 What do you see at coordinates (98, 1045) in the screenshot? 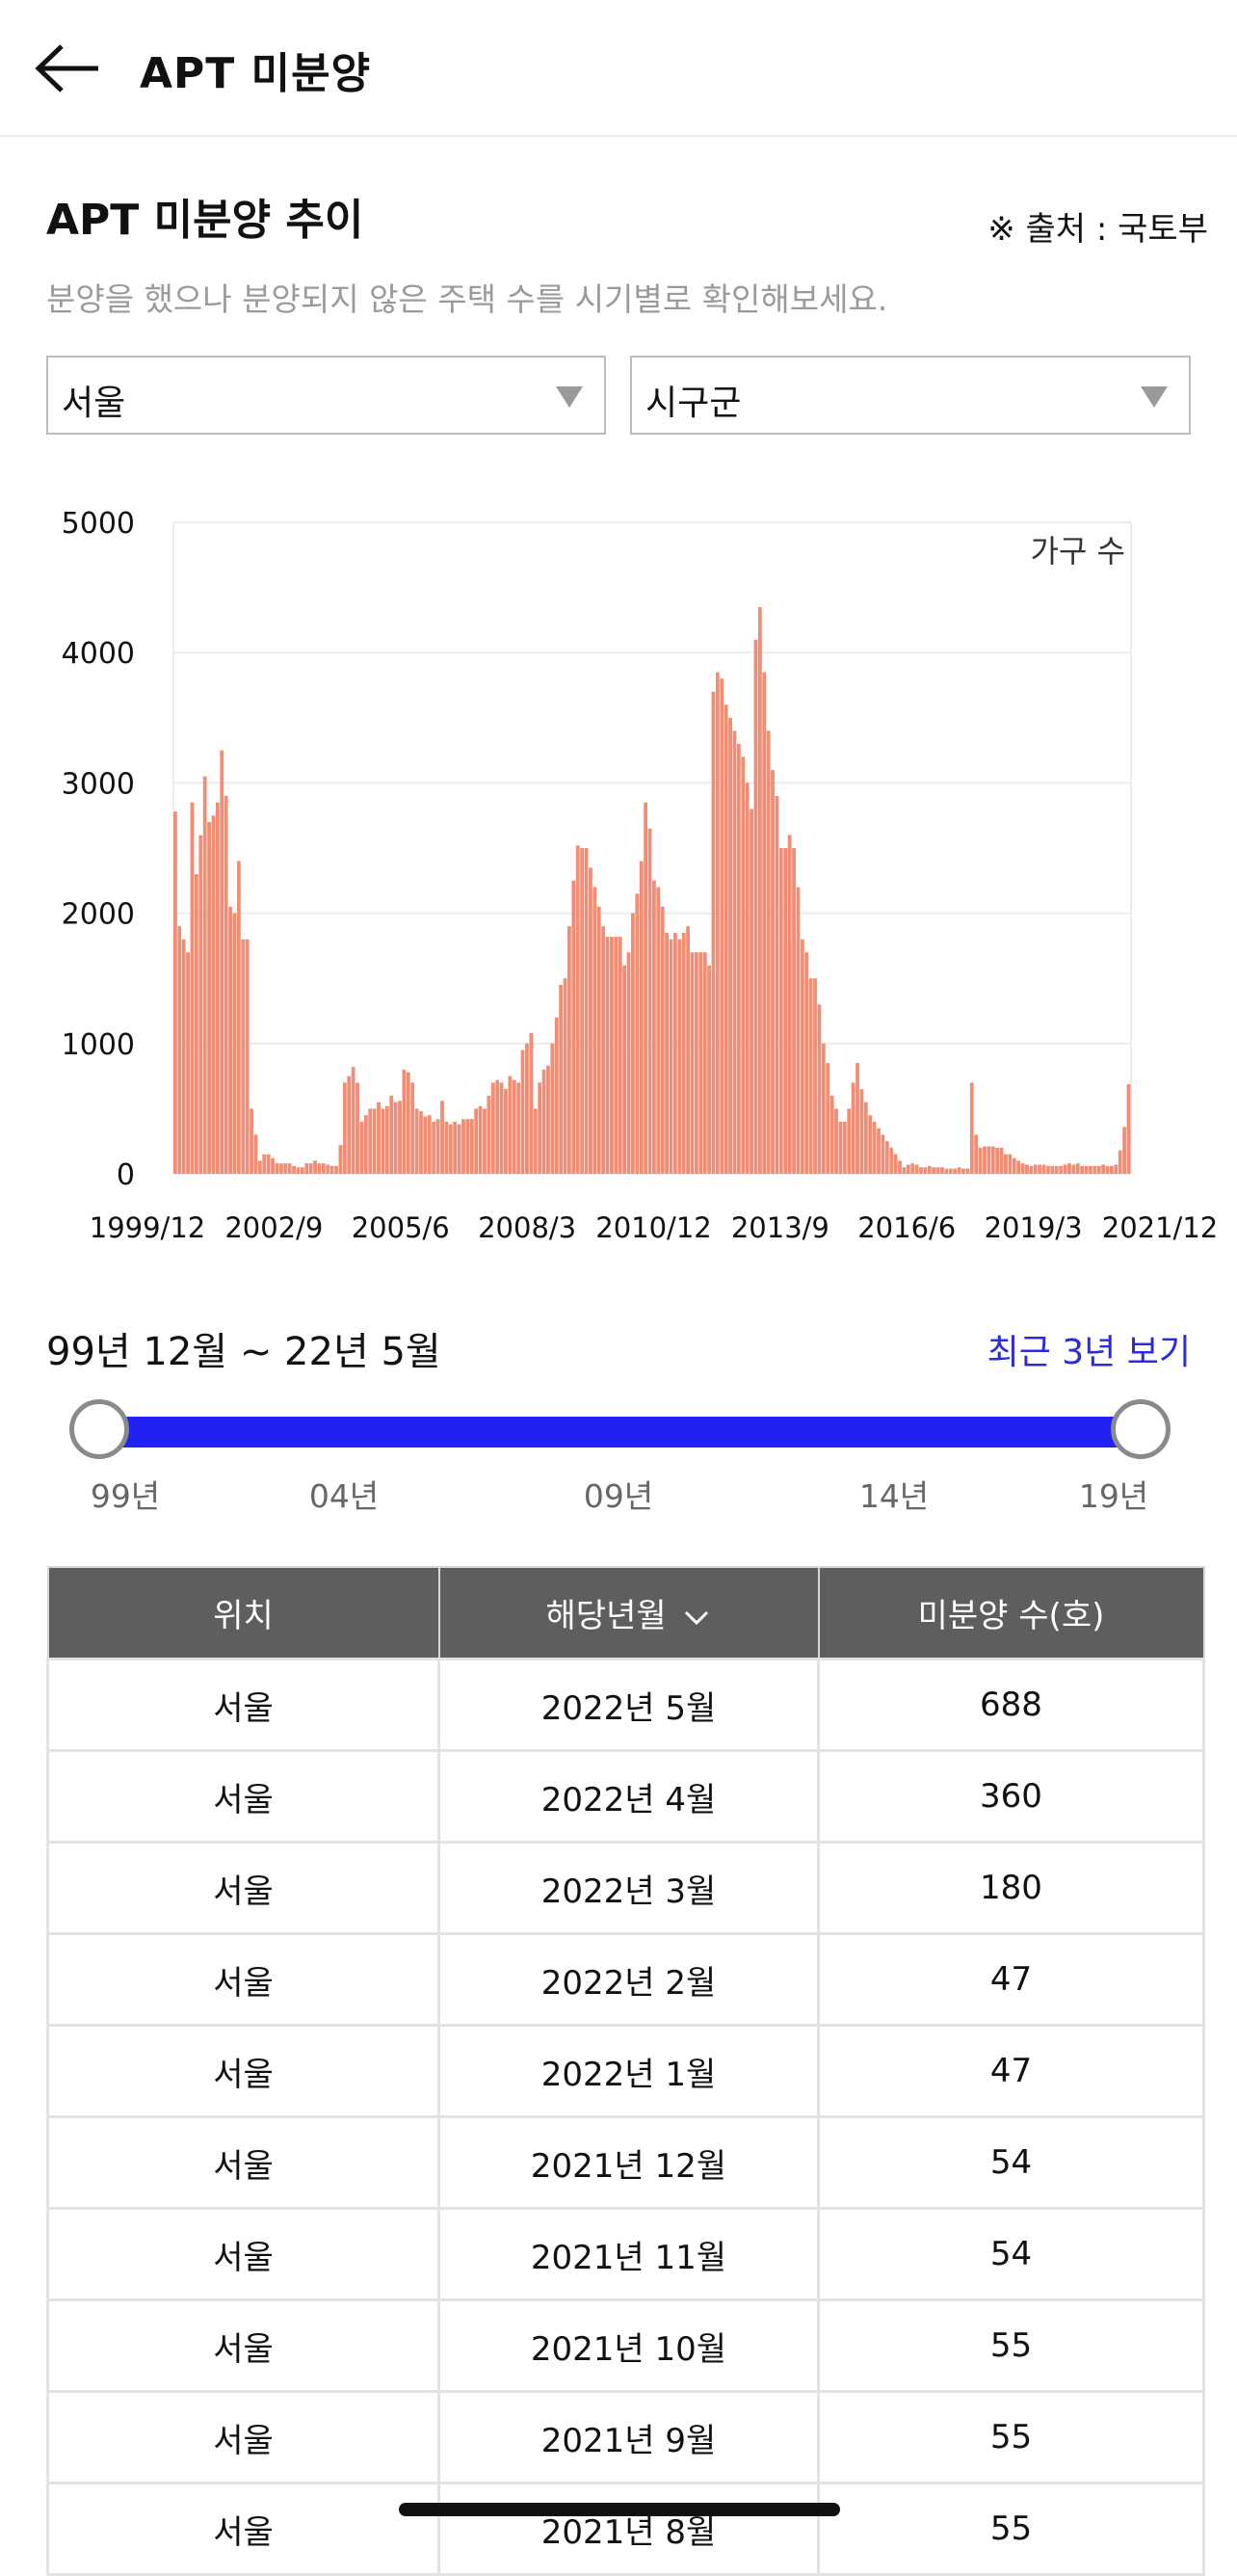
I see `y-tick-label: 1000` at bounding box center [98, 1045].